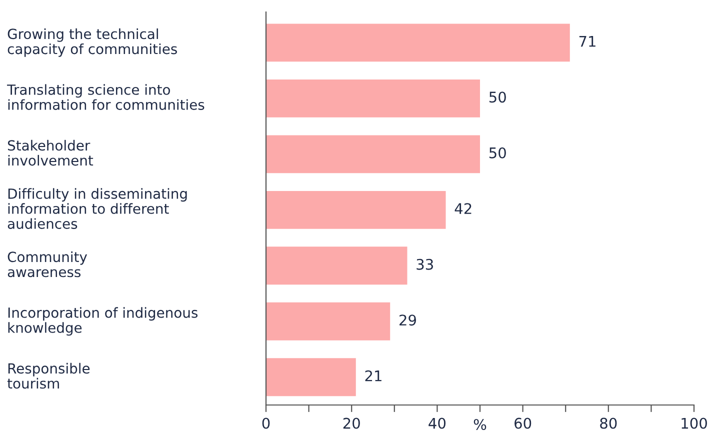 The height and width of the screenshot is (439, 710). Describe the element at coordinates (48, 375) in the screenshot. I see `y-tick-label: Responsible tourism` at that location.